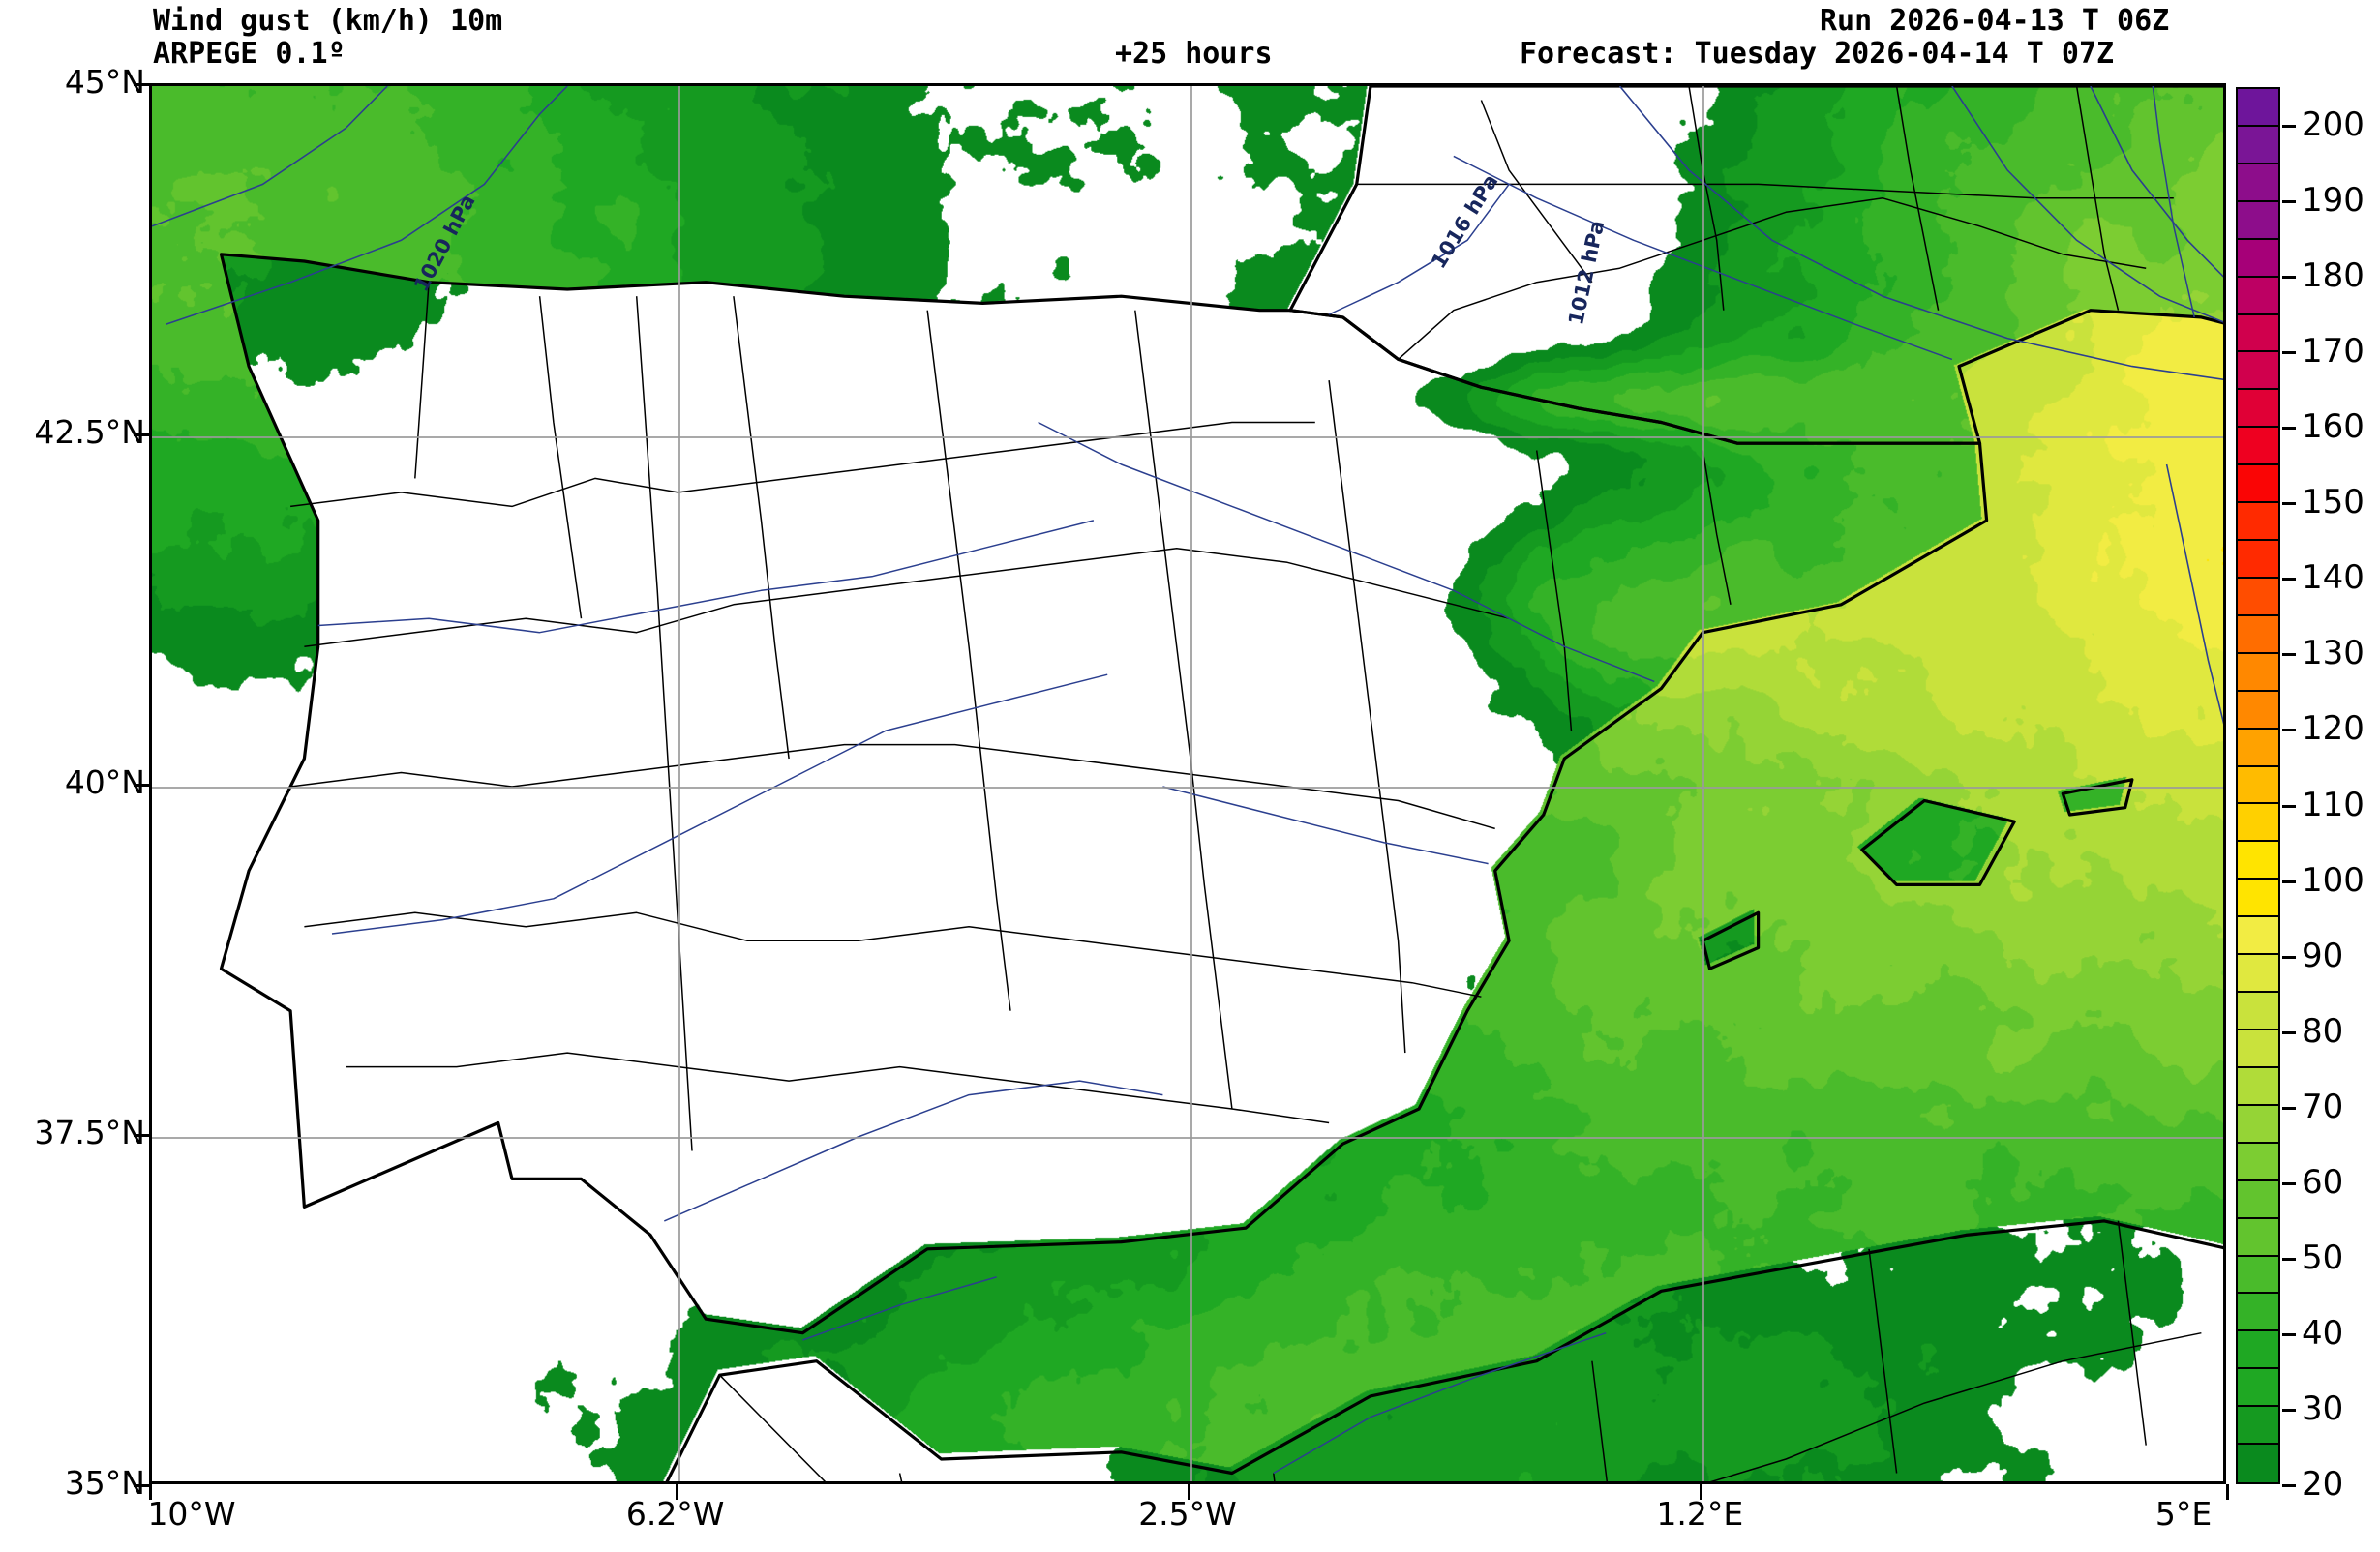 The image size is (2380, 1552). Describe the element at coordinates (1191, 784) in the screenshot. I see `graticule-meridian` at that location.